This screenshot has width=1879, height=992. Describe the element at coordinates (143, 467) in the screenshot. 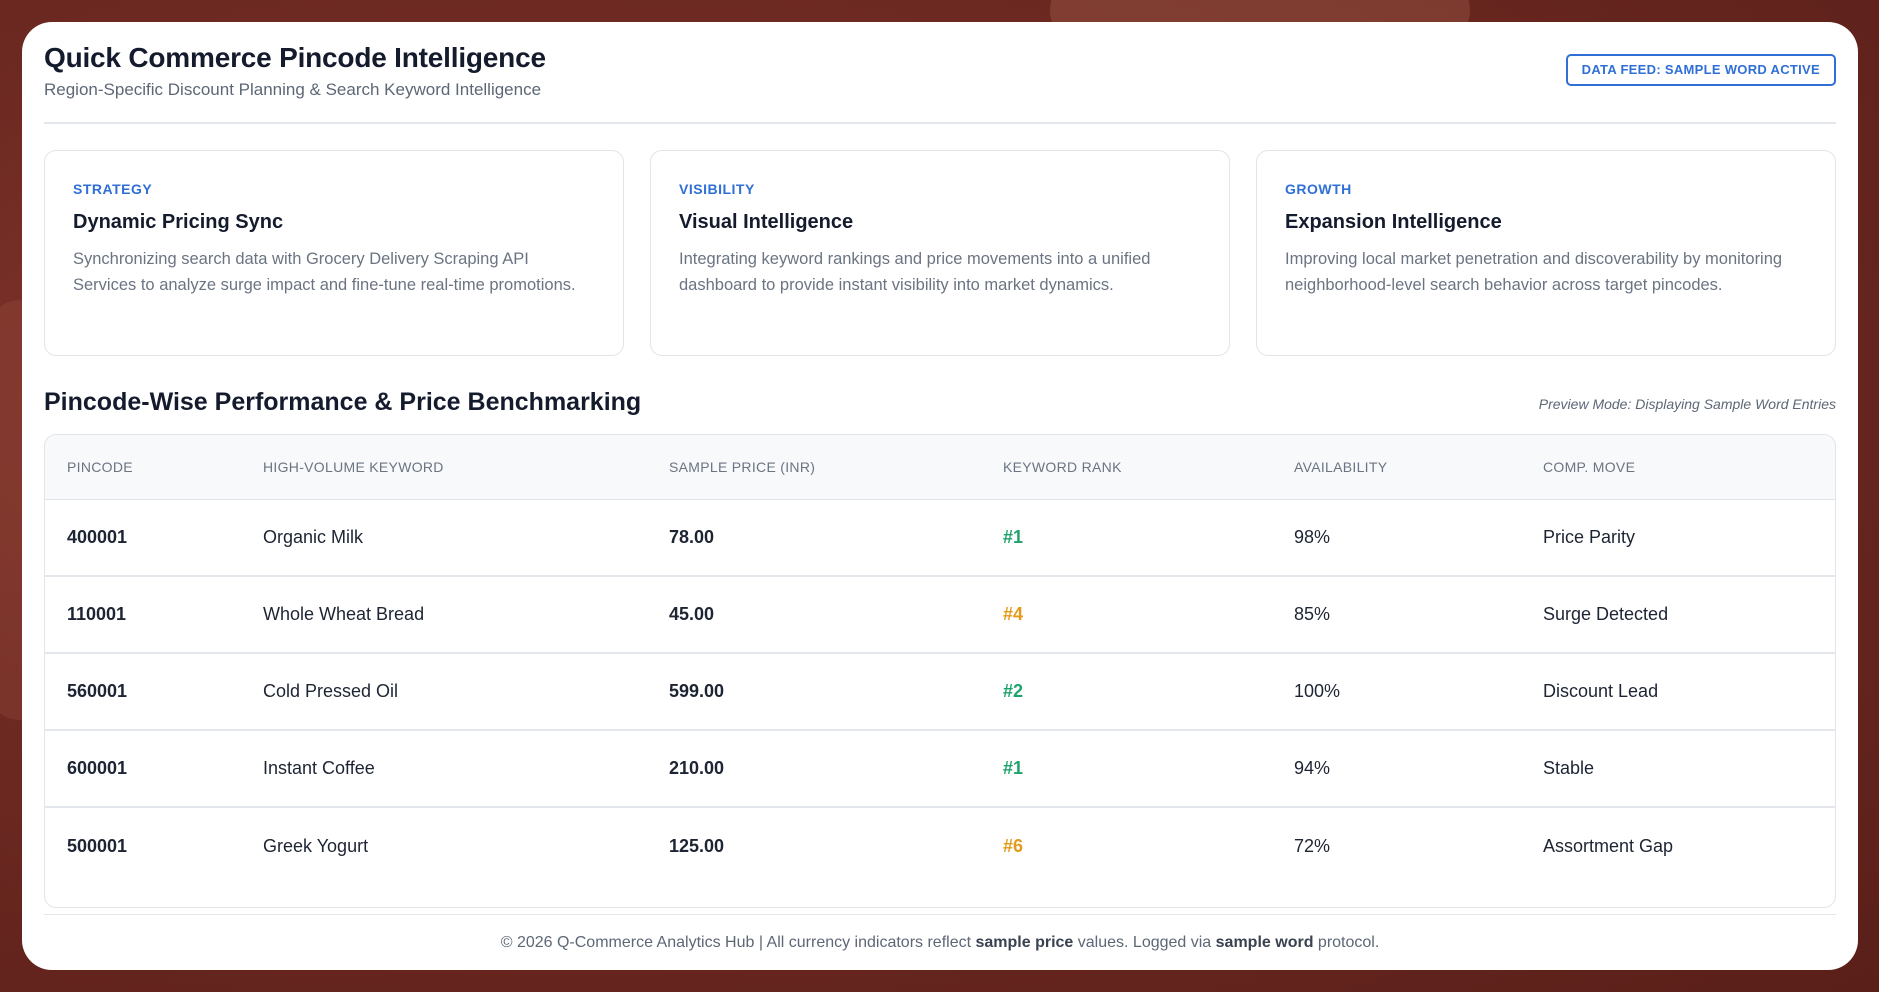

I see `column-header-pincode: PINCODE` at that location.